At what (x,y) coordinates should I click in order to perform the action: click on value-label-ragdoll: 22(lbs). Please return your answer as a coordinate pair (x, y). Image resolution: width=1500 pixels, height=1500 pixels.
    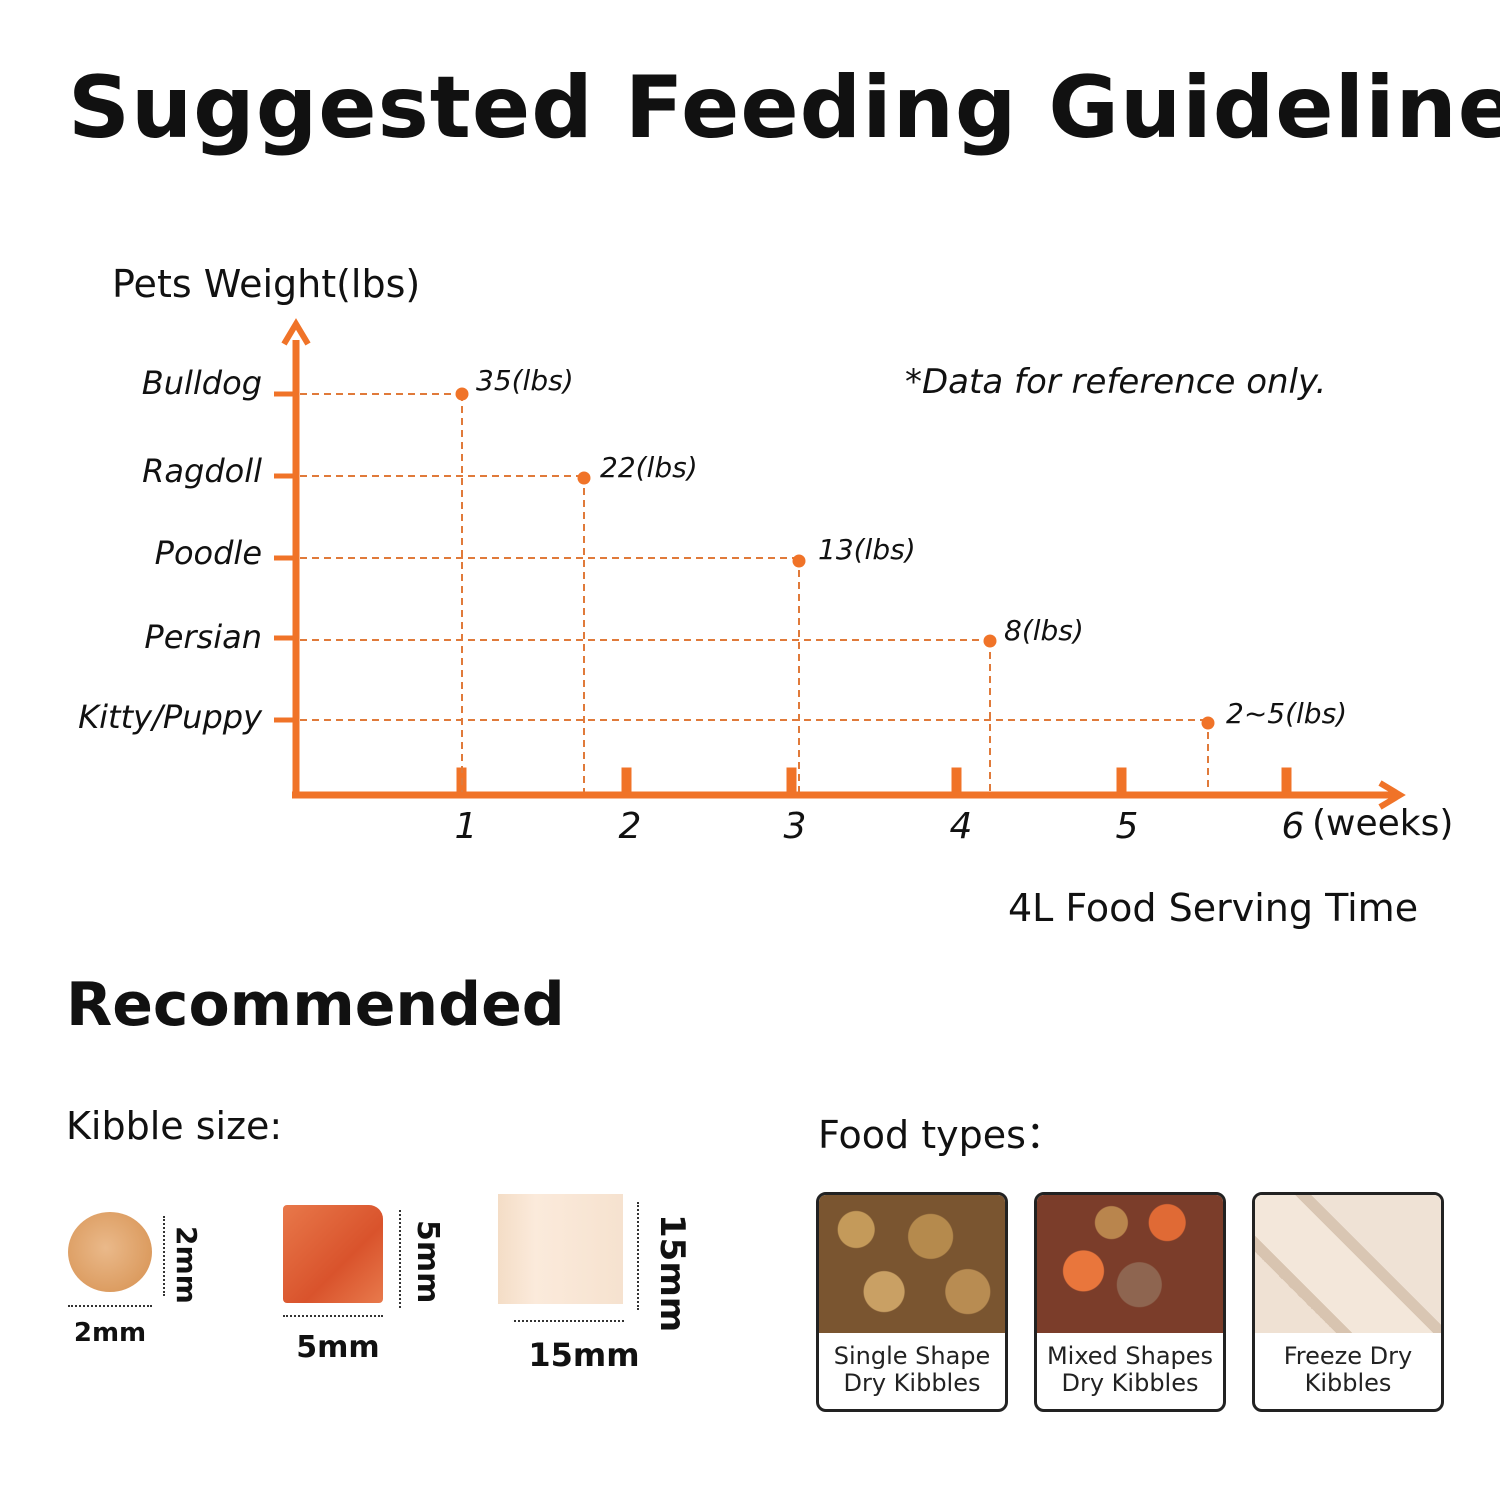
    Looking at the image, I should click on (649, 467).